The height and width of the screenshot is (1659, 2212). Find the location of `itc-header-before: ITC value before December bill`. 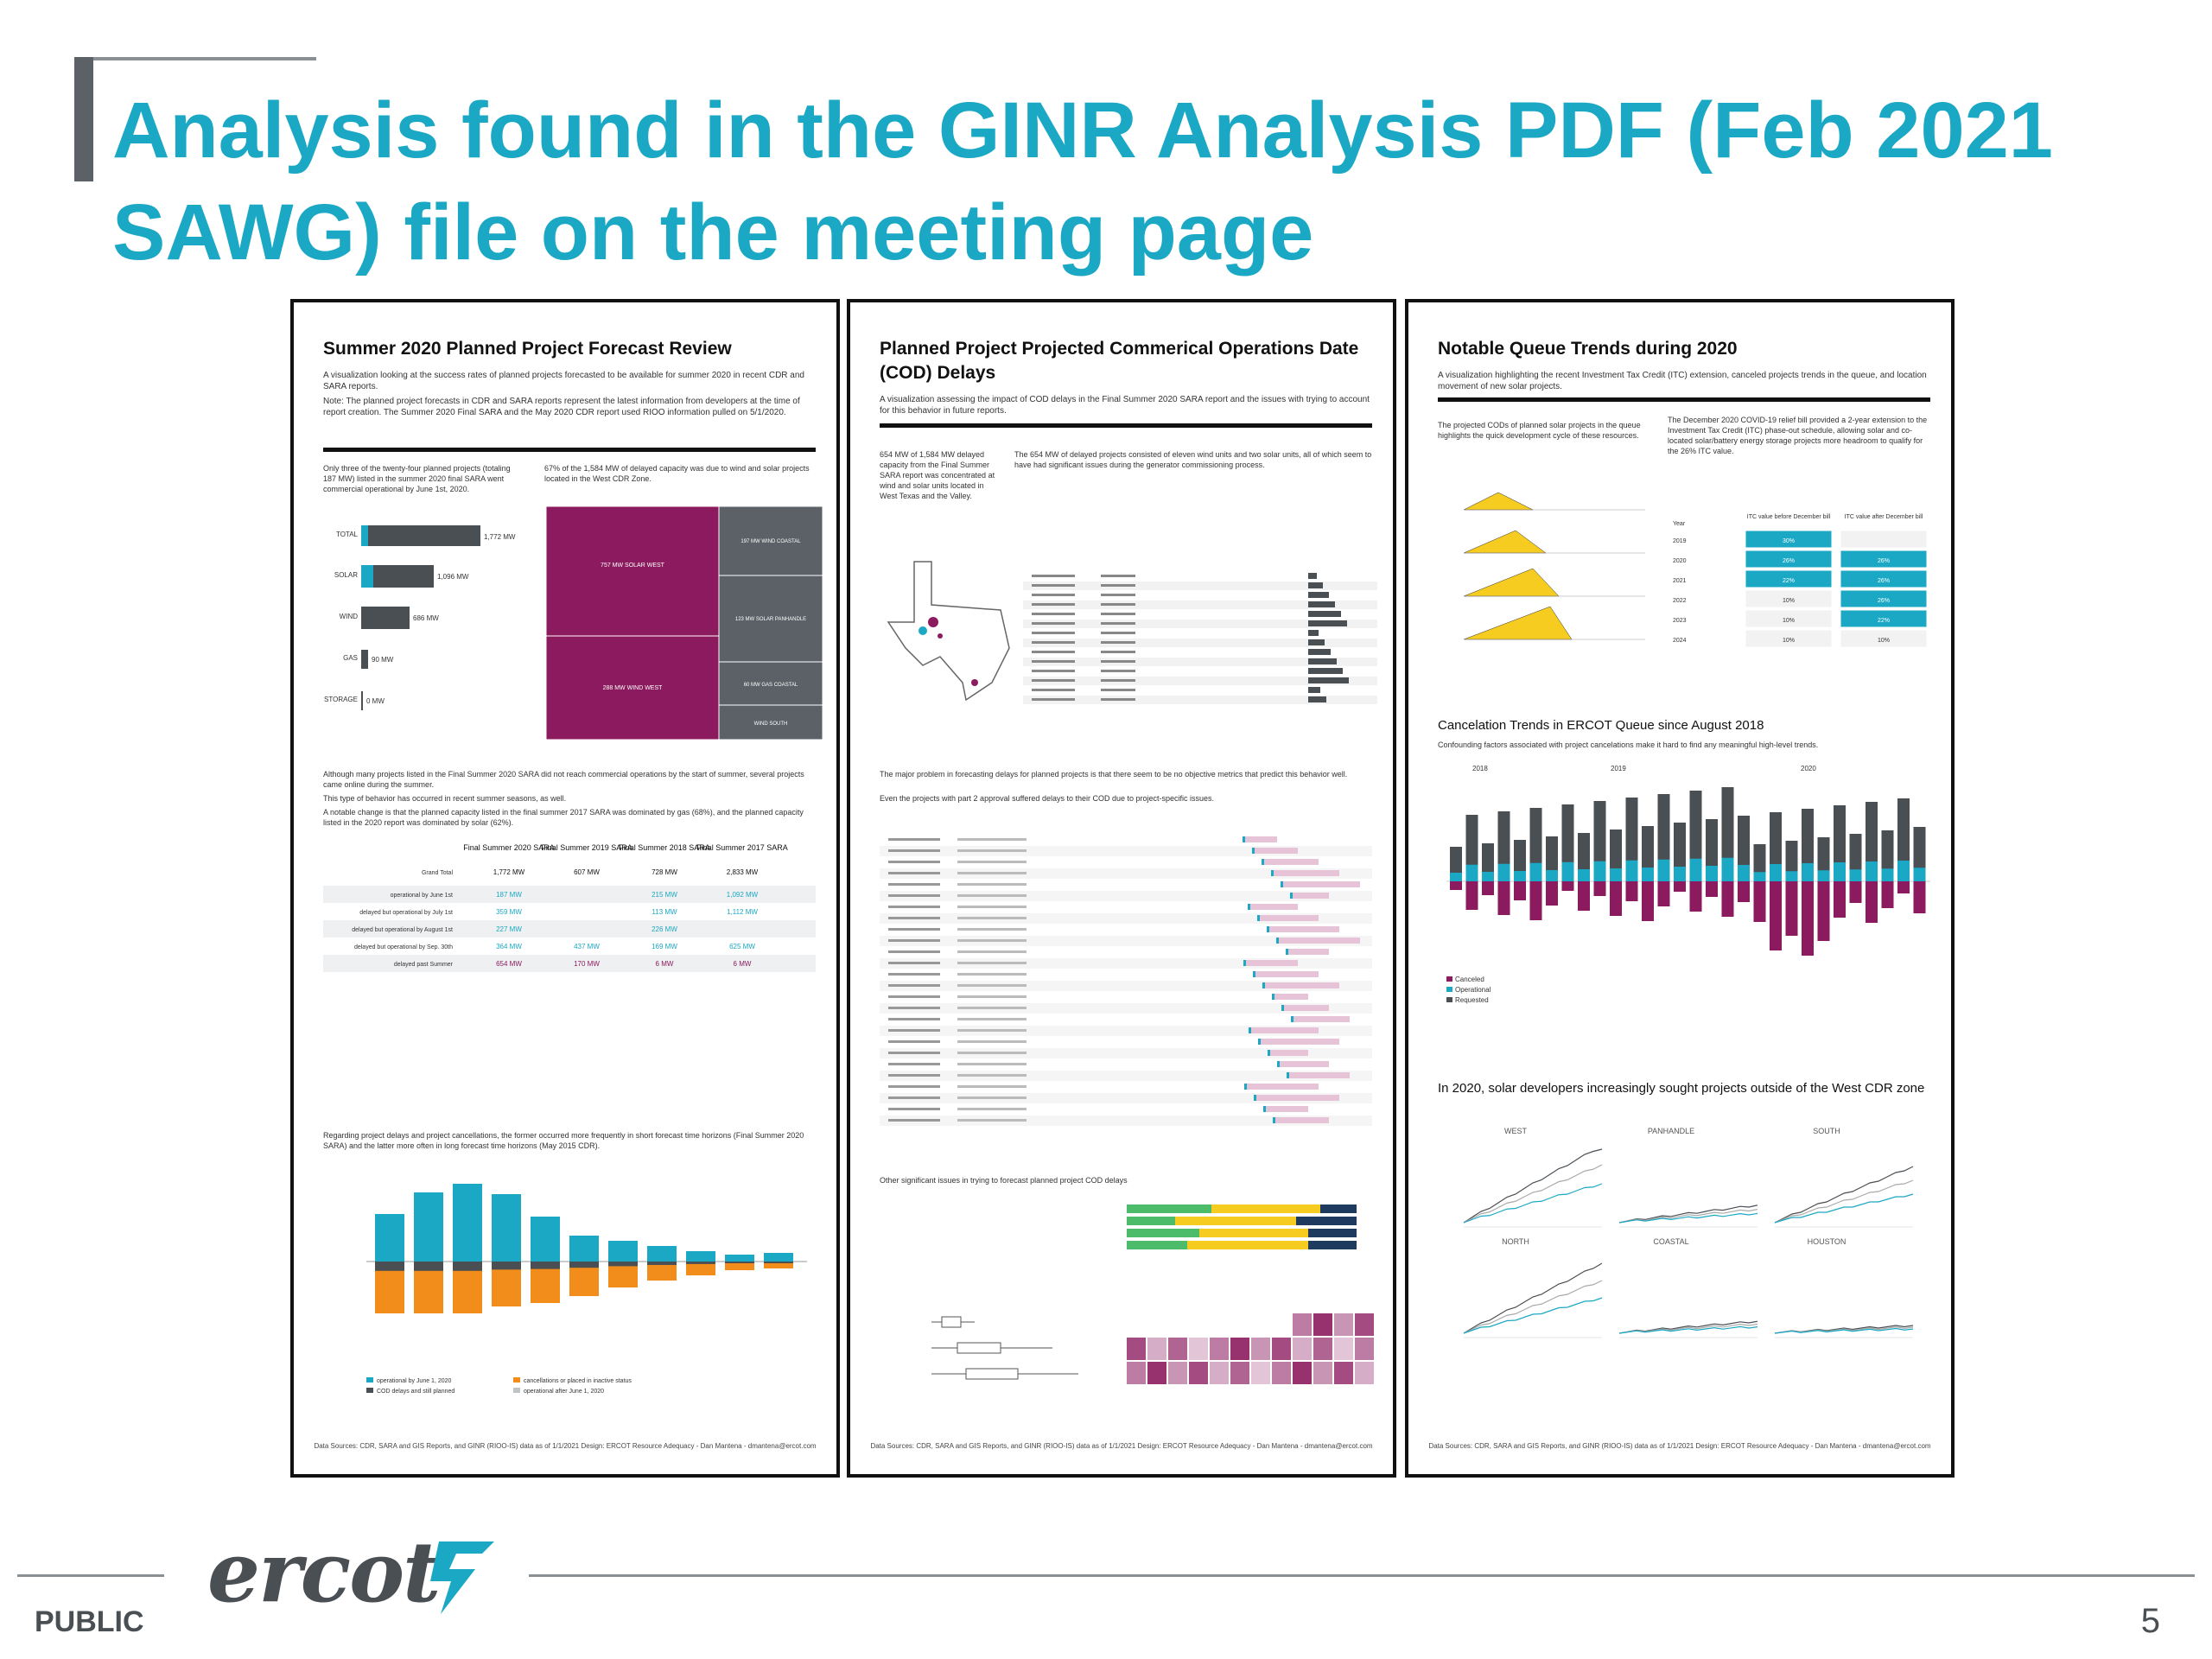

itc-header-before: ITC value before December bill is located at coordinates (1789, 517).